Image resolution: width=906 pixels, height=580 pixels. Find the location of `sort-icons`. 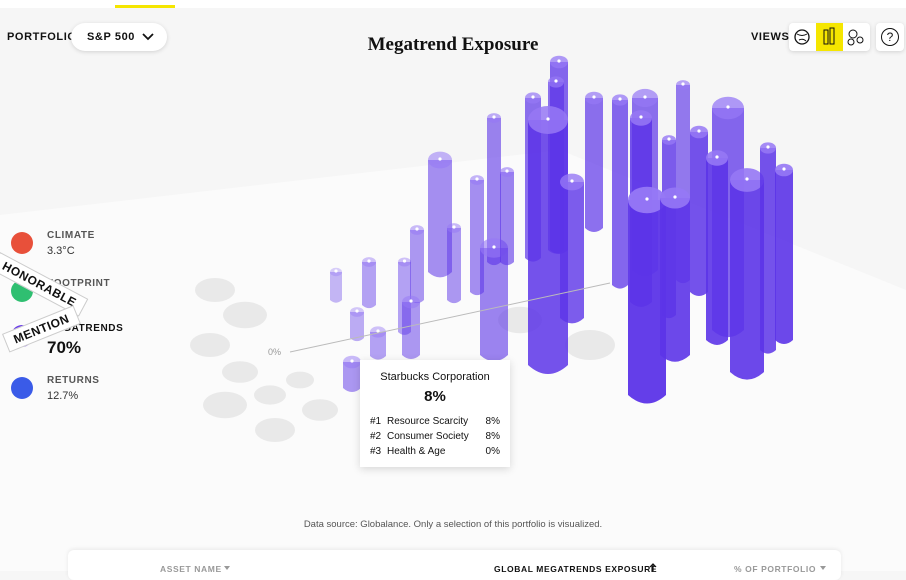

sort-icons is located at coordinates (525, 567).